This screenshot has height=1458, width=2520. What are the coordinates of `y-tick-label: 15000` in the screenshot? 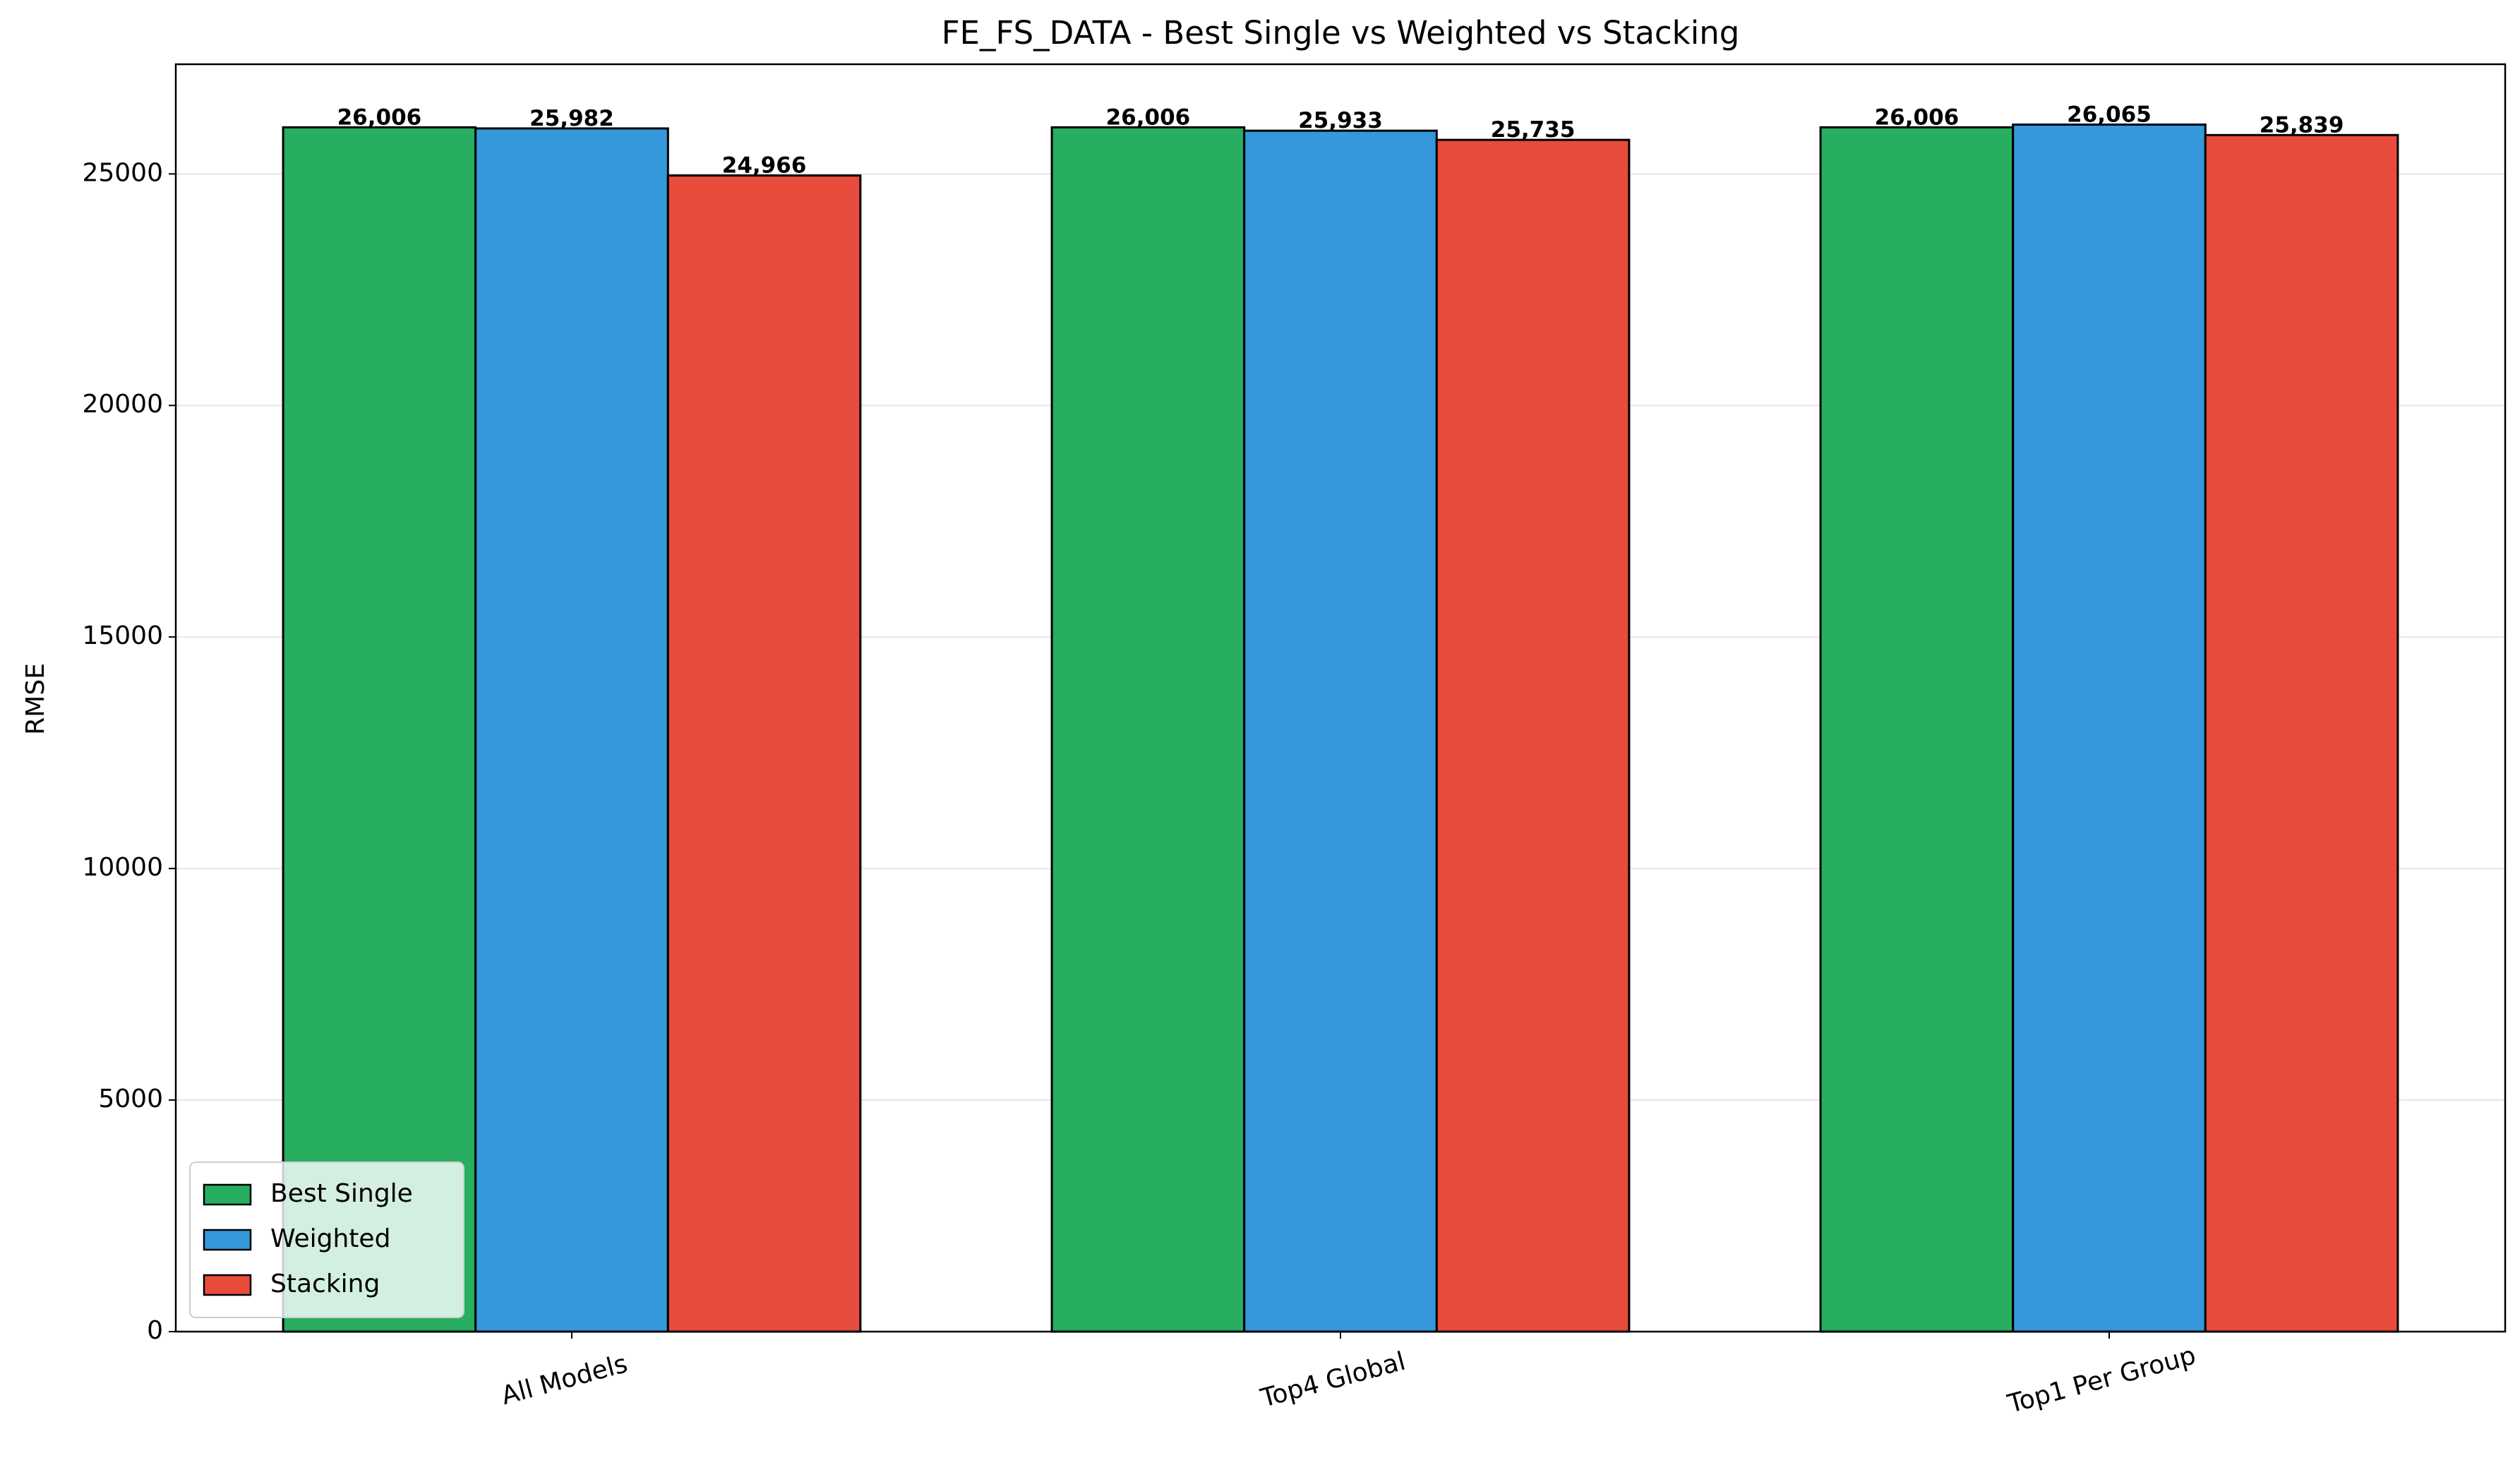 It's located at (123, 635).